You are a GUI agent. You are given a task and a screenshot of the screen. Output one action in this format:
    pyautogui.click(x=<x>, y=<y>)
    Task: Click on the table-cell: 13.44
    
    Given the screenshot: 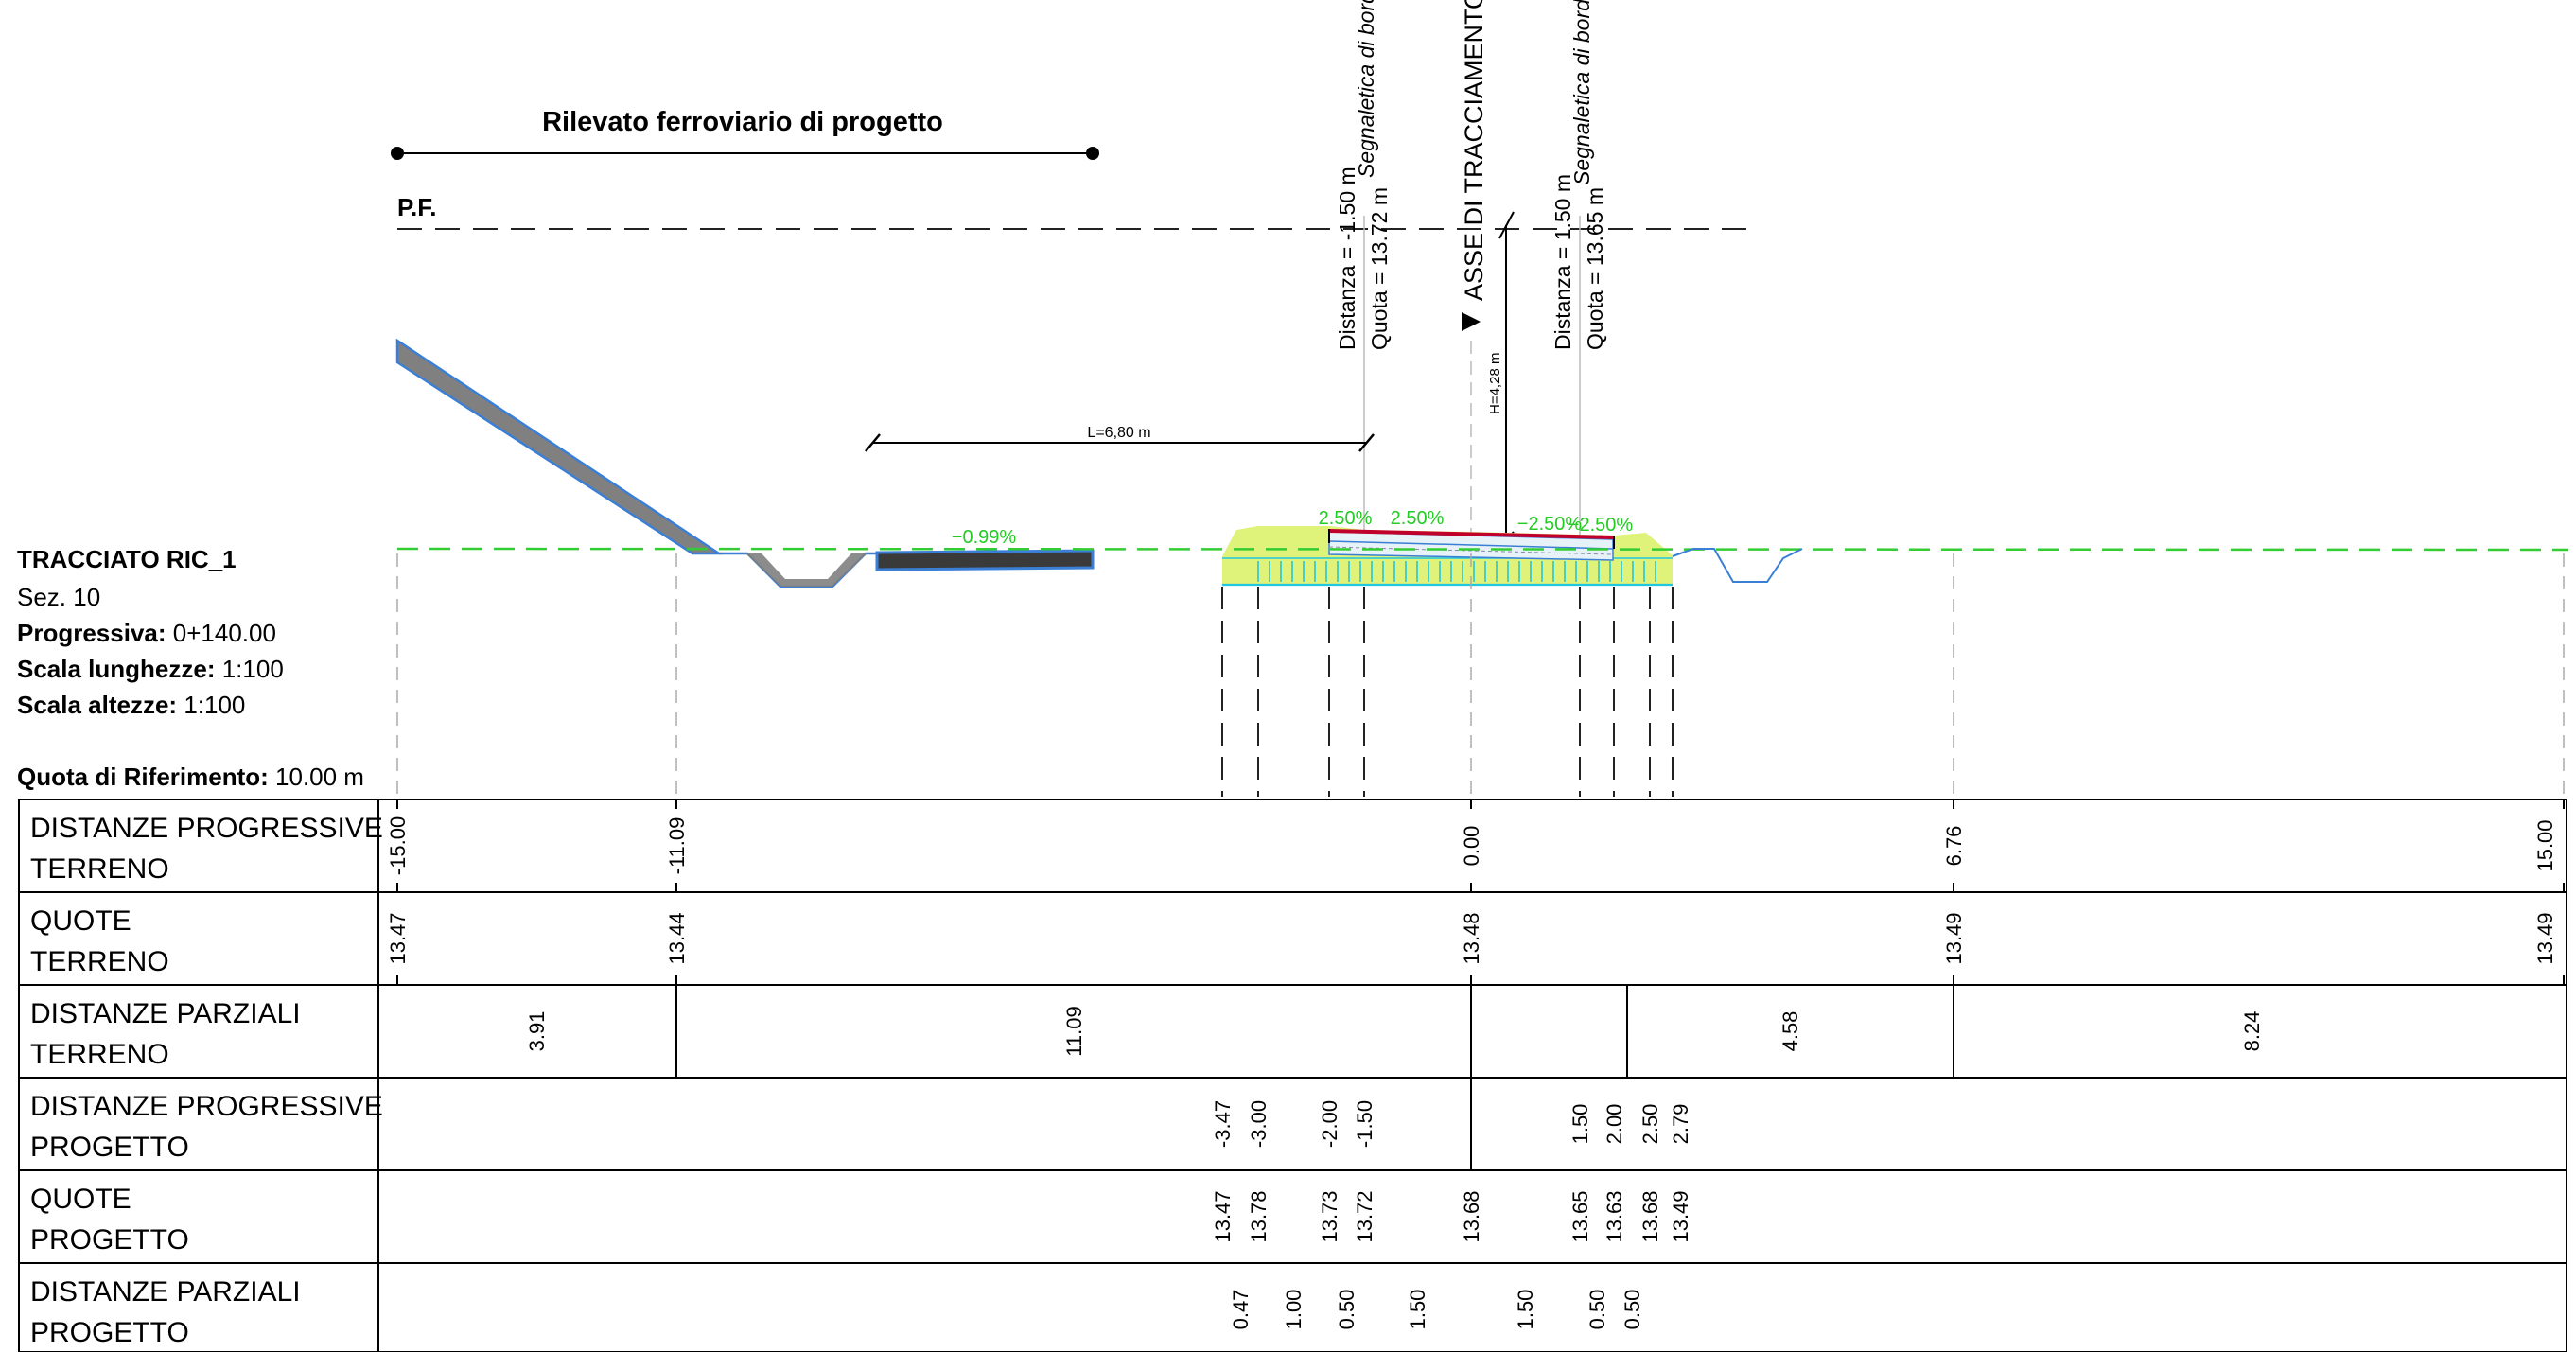 What is the action you would take?
    pyautogui.click(x=677, y=938)
    